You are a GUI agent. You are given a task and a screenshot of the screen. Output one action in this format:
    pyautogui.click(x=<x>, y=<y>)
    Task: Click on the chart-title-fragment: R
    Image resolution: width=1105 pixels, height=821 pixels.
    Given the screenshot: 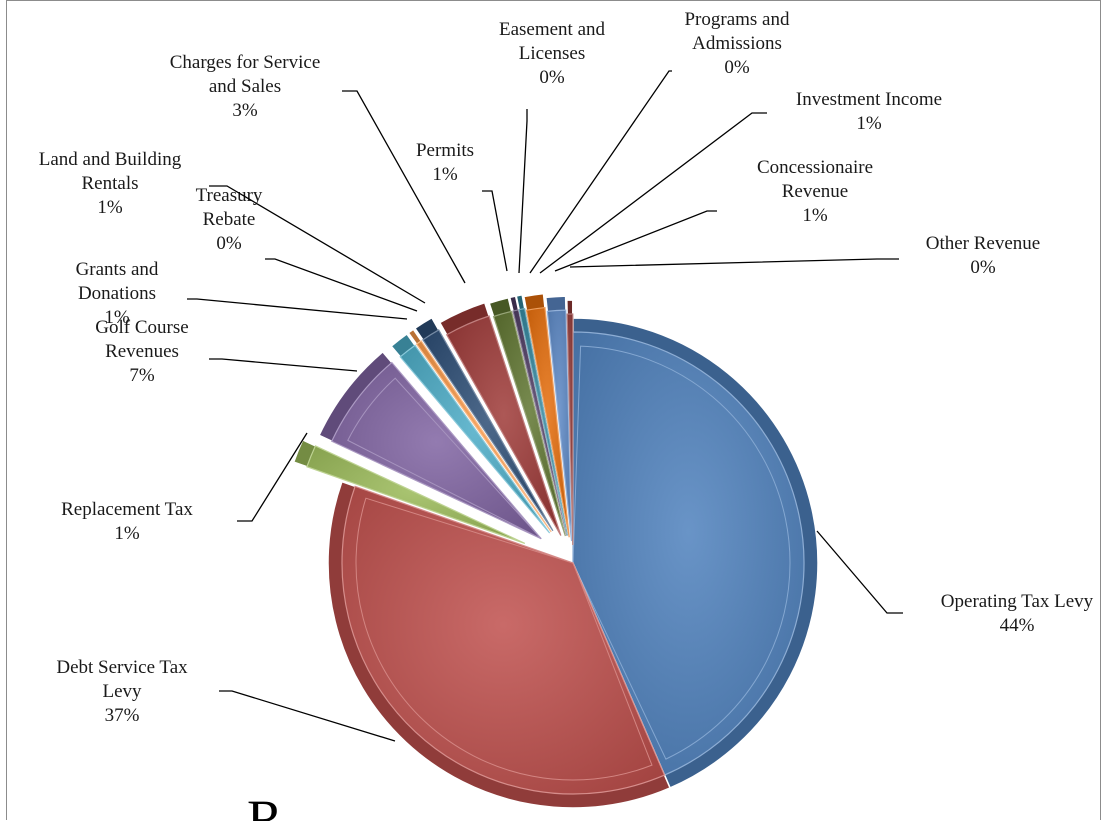 What is the action you would take?
    pyautogui.click(x=265, y=805)
    